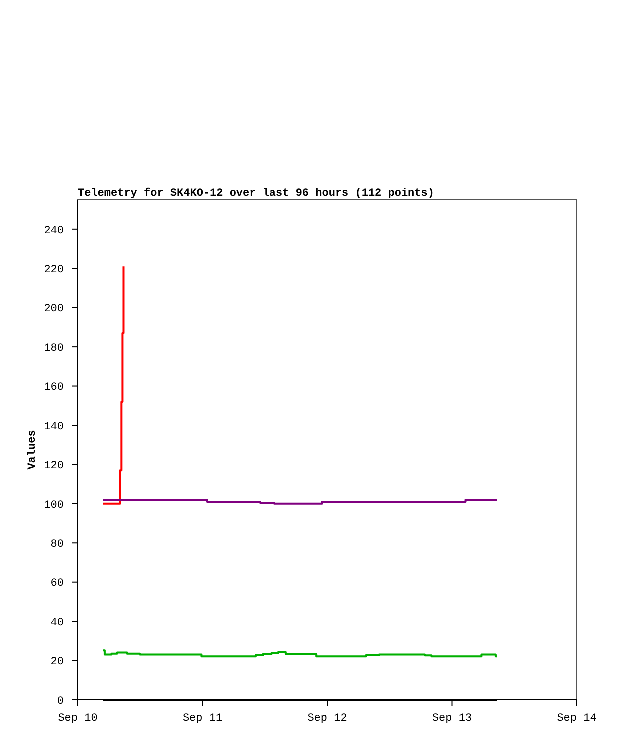 The height and width of the screenshot is (741, 618). Describe the element at coordinates (54, 310) in the screenshot. I see `y-tick-label: 200` at that location.